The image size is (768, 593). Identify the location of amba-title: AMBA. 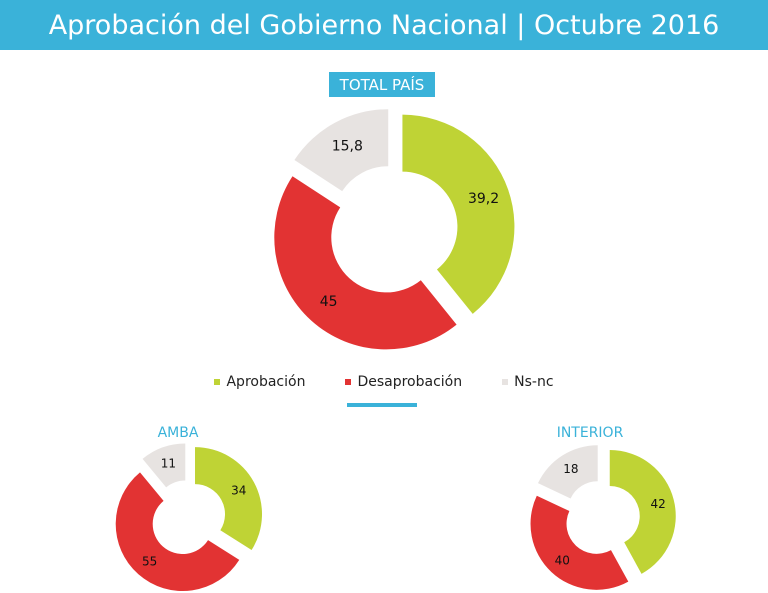
(178, 433).